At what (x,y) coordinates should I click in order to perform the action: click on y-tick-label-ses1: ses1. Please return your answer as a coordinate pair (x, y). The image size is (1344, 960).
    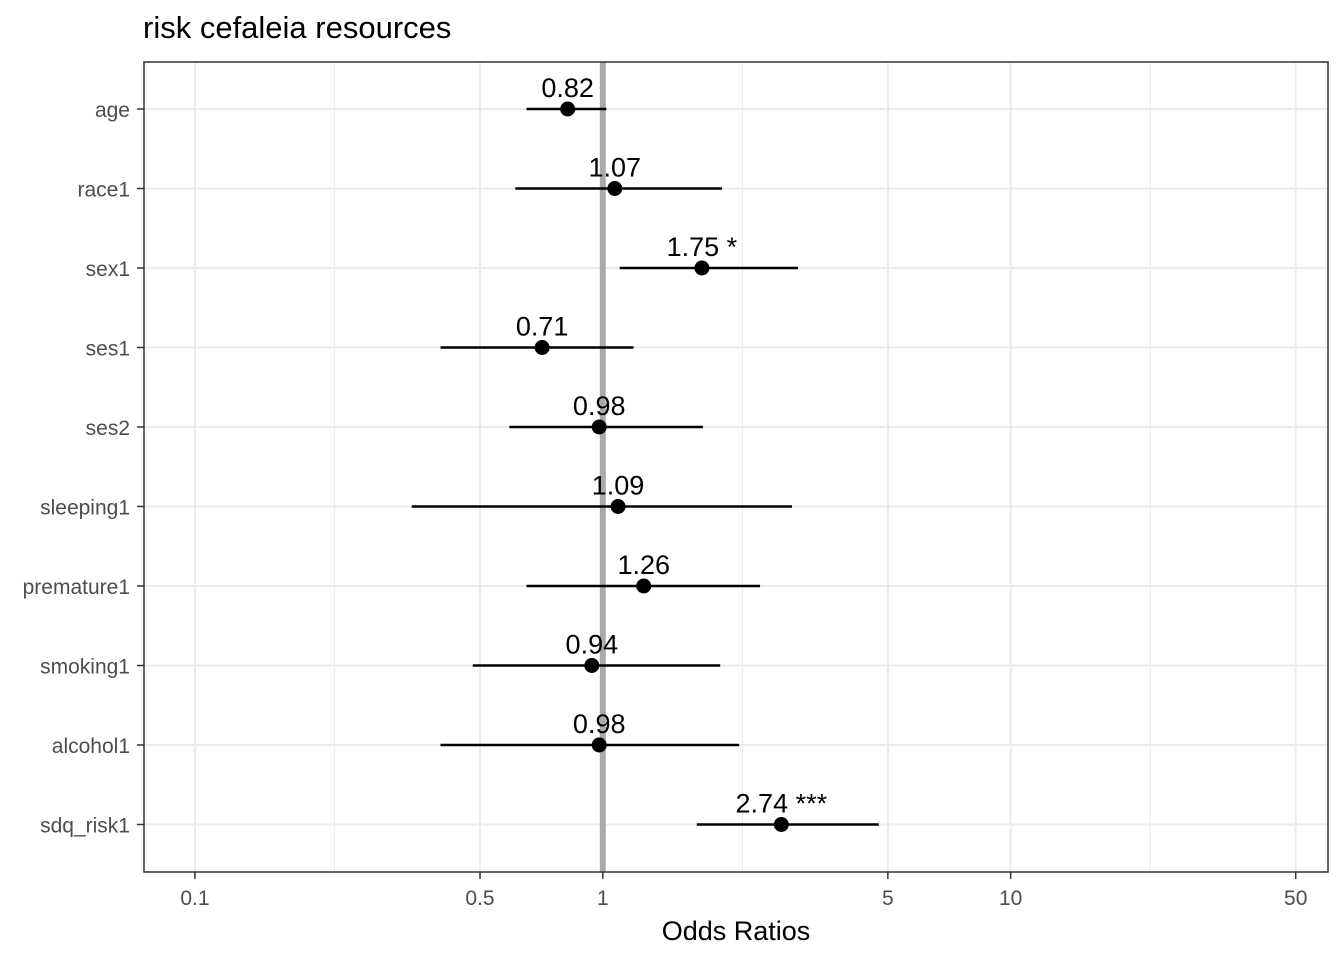
    Looking at the image, I should click on (108, 349).